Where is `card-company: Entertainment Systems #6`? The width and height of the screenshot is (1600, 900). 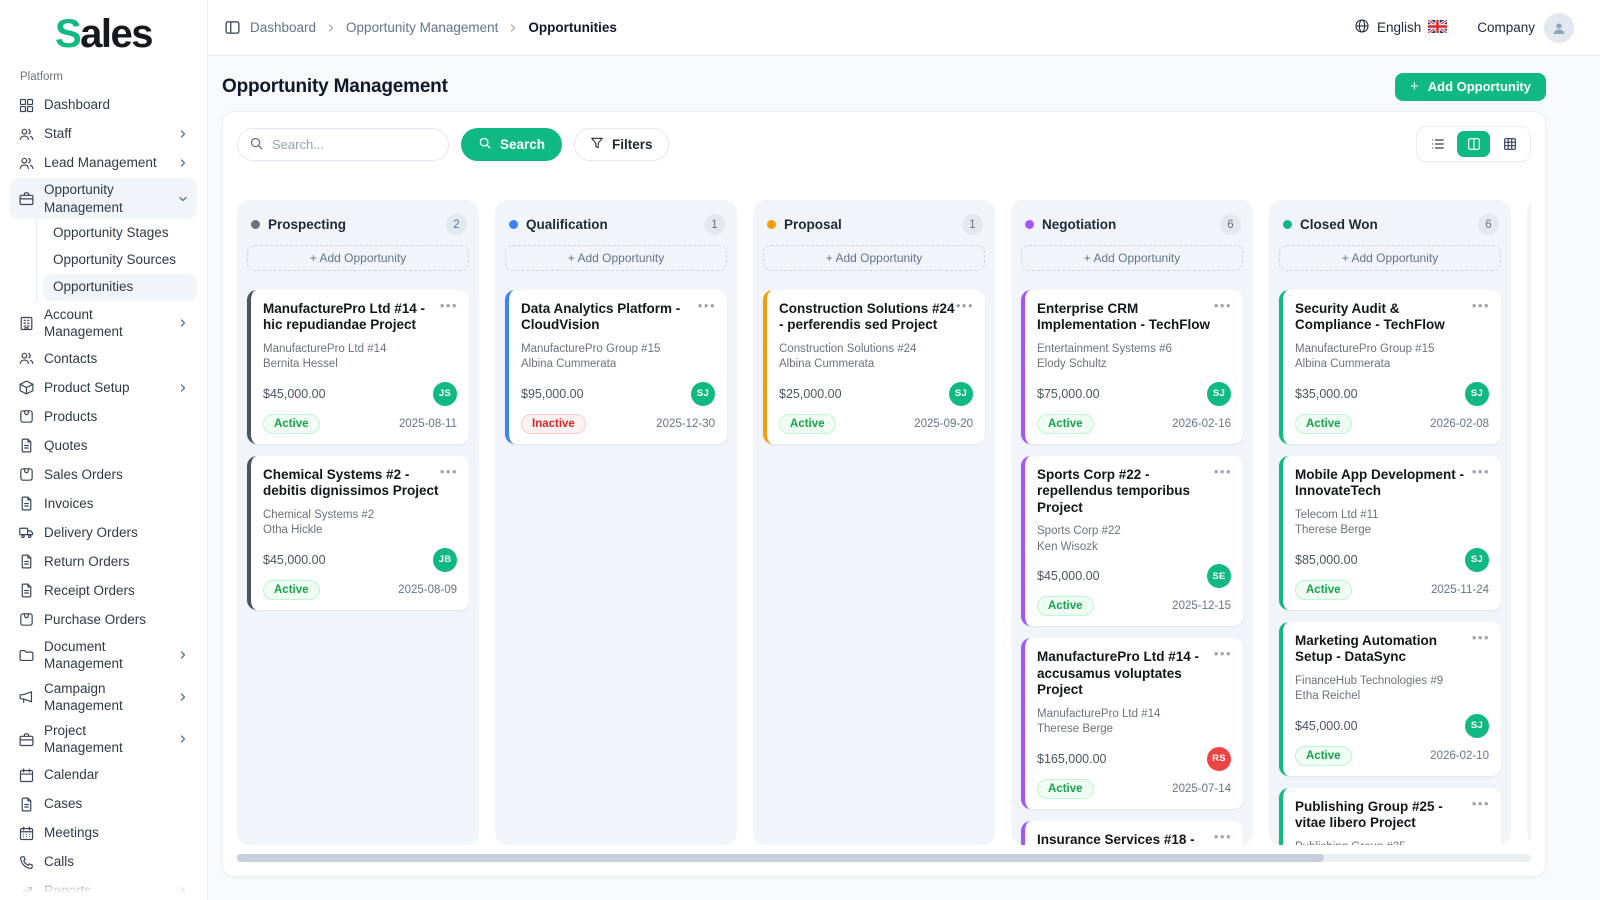 card-company: Entertainment Systems #6 is located at coordinates (1104, 348).